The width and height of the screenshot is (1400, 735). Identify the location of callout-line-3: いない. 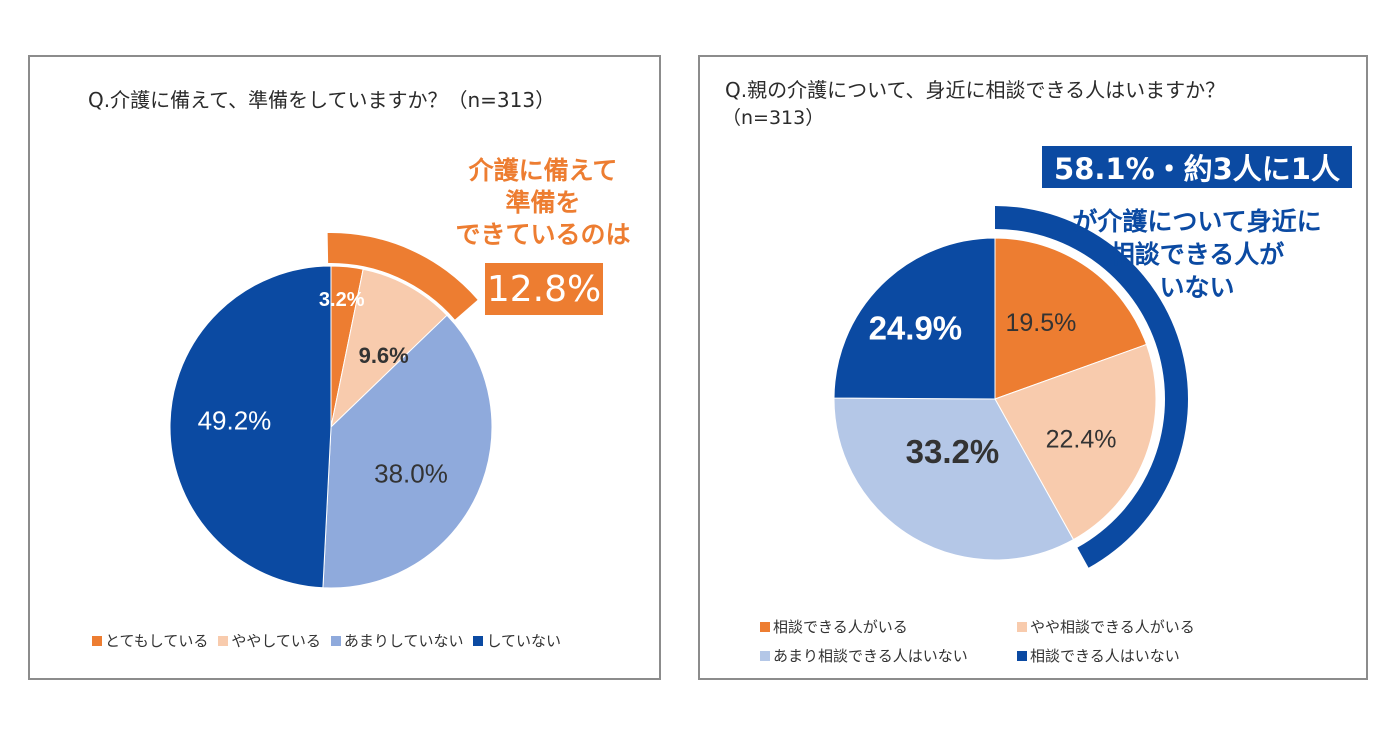
(1197, 287).